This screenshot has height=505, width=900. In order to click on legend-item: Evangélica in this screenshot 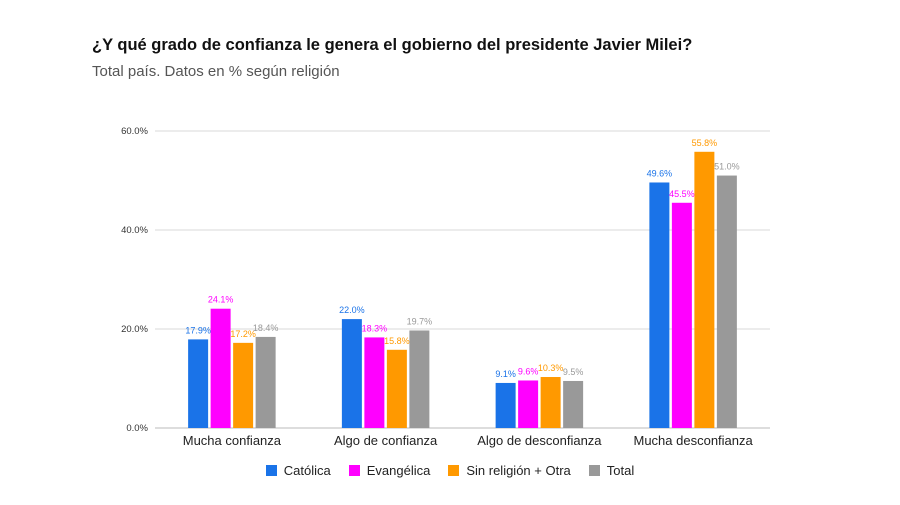, I will do `click(389, 470)`.